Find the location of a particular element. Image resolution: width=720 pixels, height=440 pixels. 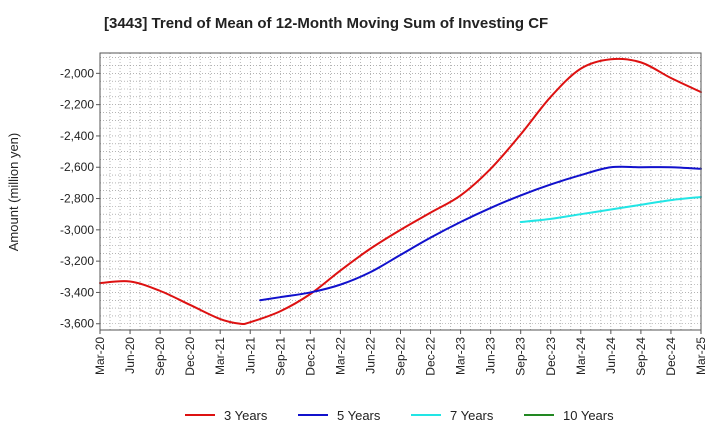

x-tick-label: Sep-21 is located at coordinates (280, 356).